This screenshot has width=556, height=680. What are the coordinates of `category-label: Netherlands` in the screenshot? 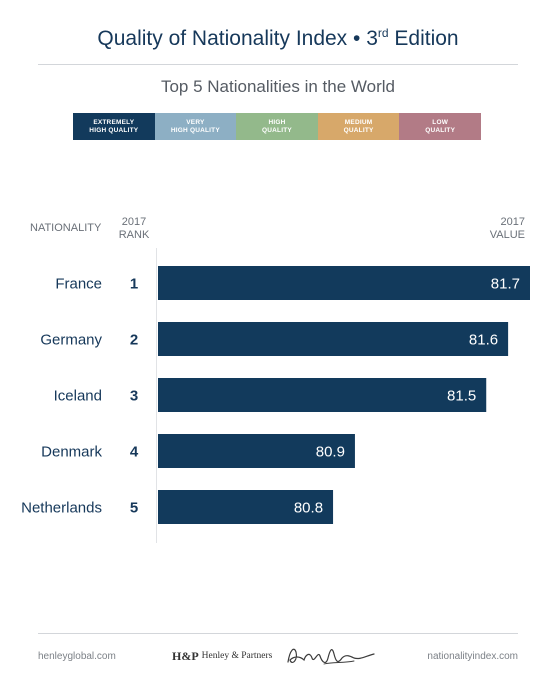 It's located at (61, 508).